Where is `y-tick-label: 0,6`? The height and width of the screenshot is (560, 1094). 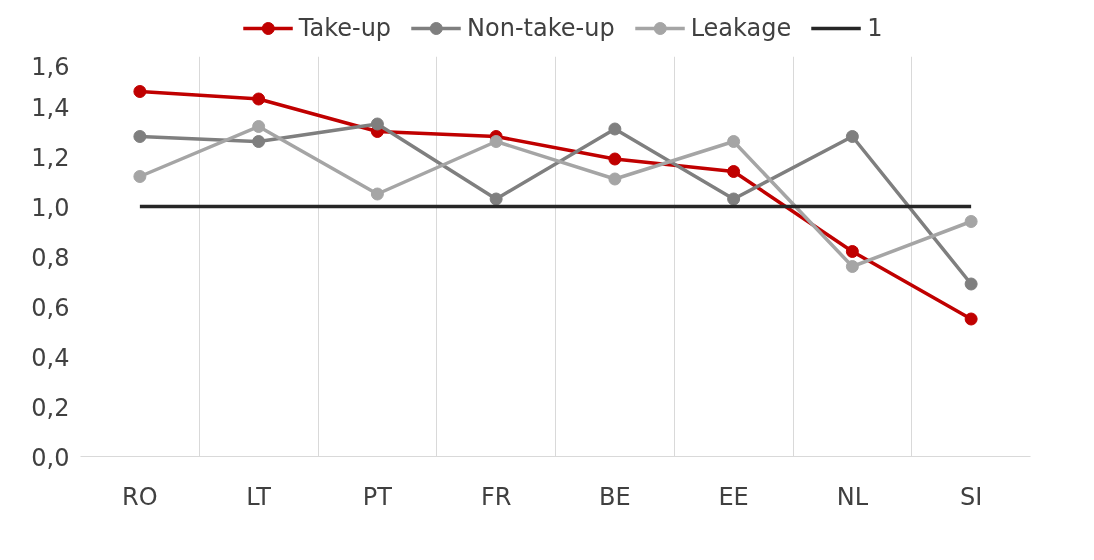 y-tick-label: 0,6 is located at coordinates (50, 307).